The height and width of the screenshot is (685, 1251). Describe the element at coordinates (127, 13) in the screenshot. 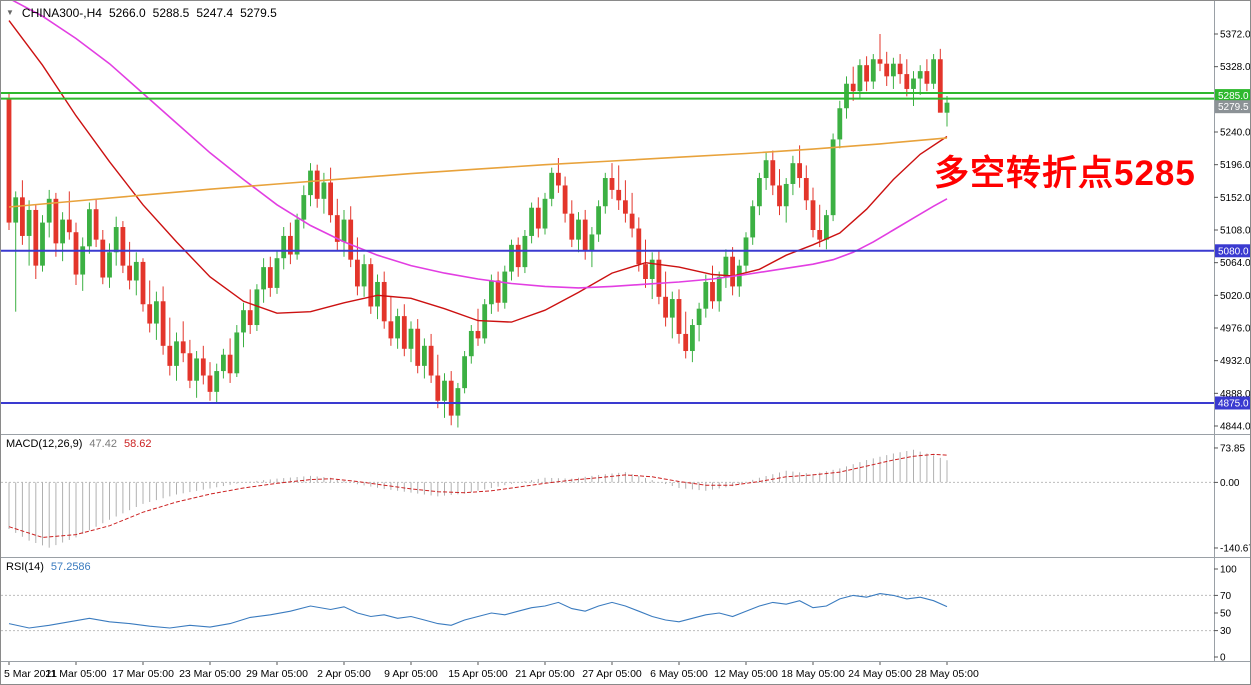

I see `open-value: 5266.0` at that location.